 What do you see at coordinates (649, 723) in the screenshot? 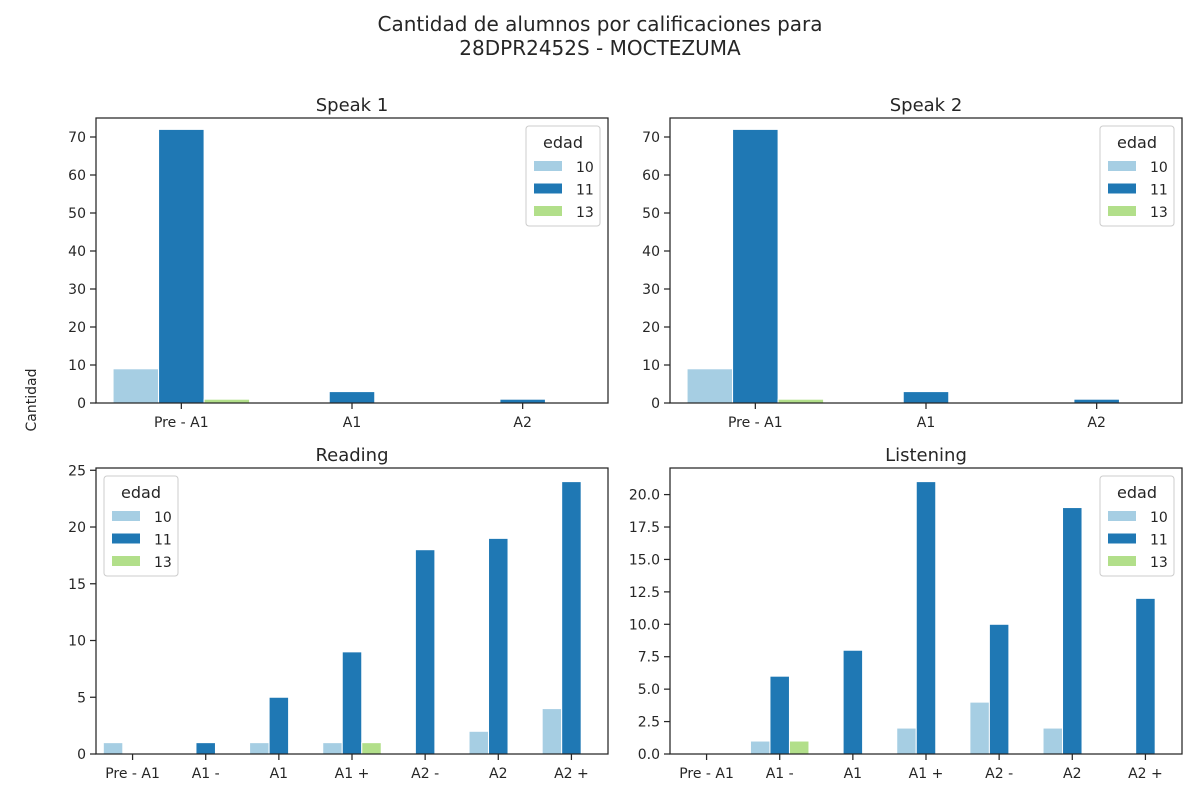
I see `y-tick-label: 2.5` at bounding box center [649, 723].